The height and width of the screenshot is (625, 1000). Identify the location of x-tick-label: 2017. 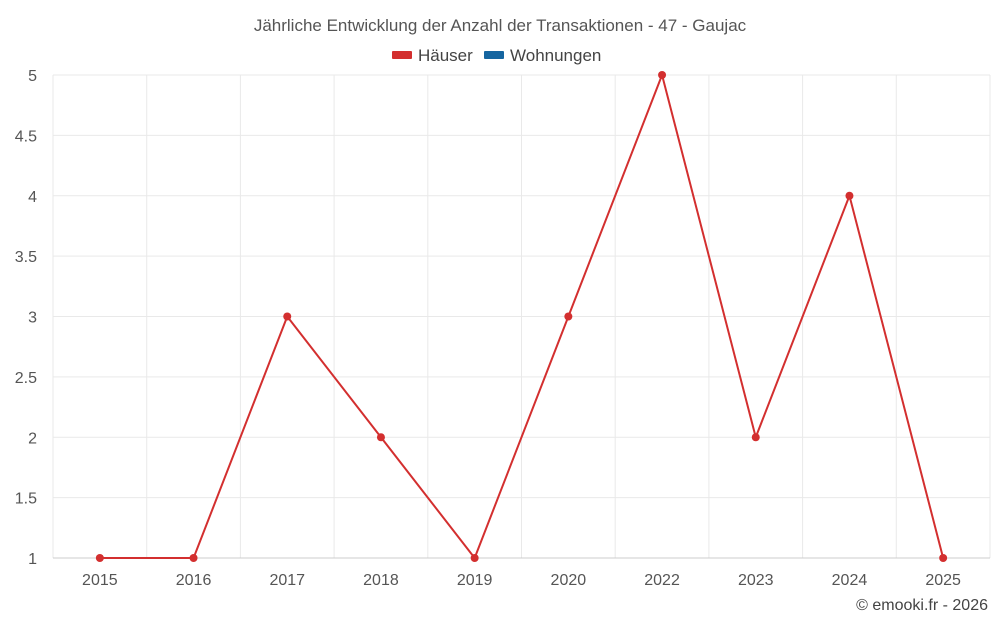
(287, 580).